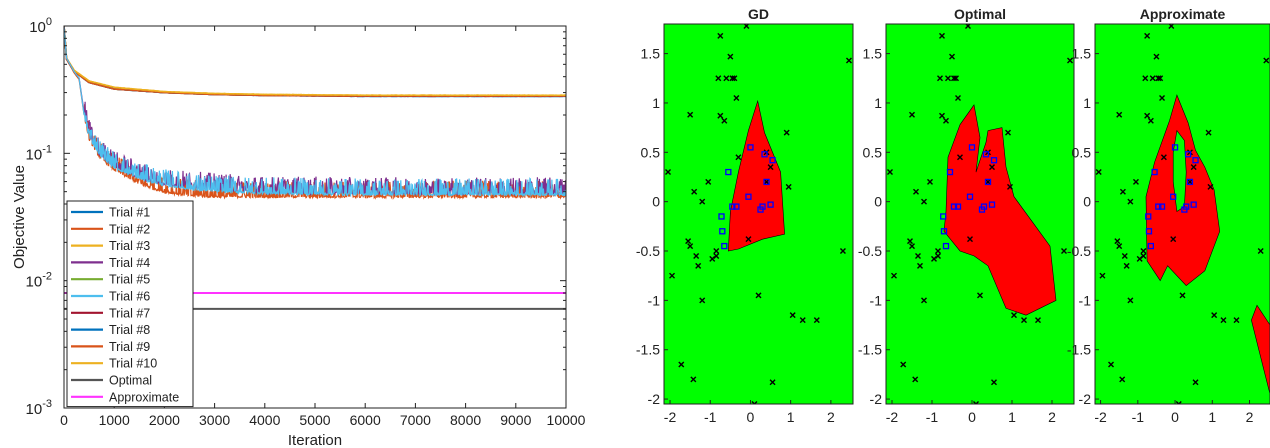  Describe the element at coordinates (47, 149) in the screenshot. I see `y-tick-exponent: -1` at that location.